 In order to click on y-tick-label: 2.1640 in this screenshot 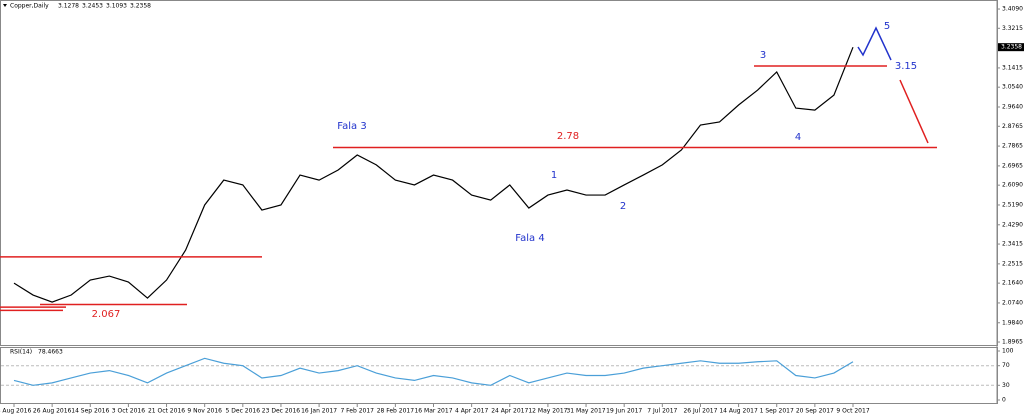, I will do `click(1012, 283)`.